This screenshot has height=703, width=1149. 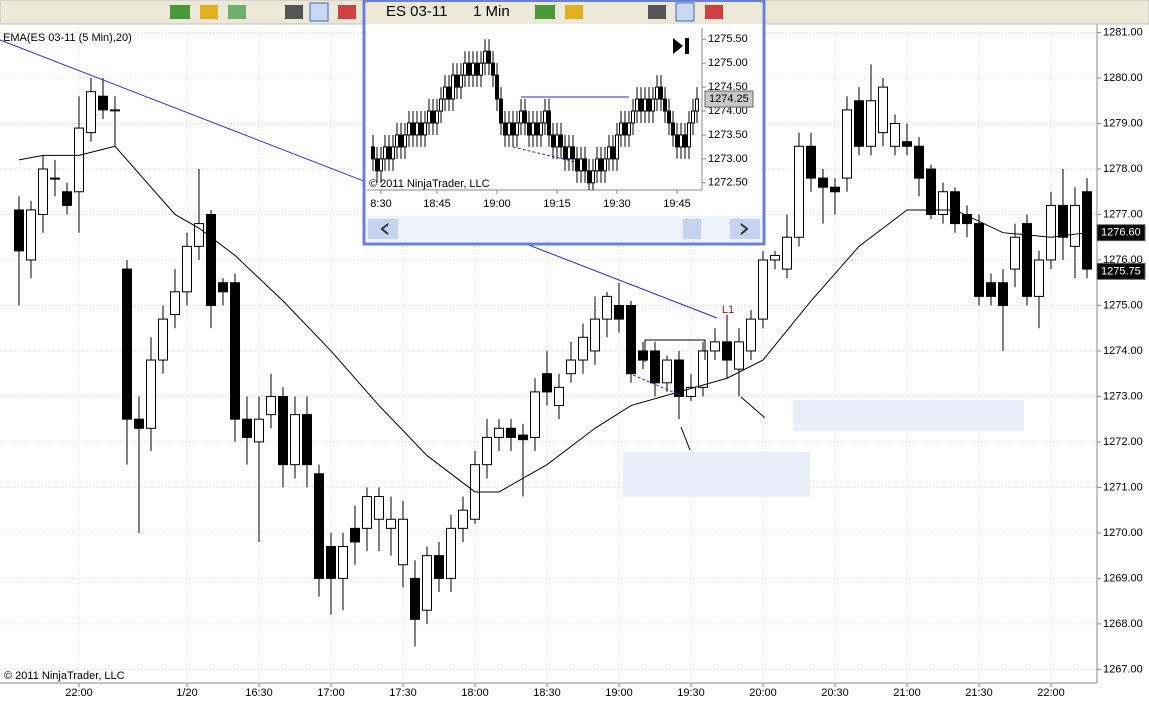 I want to click on x-tick-label: 21:30, so click(x=979, y=693).